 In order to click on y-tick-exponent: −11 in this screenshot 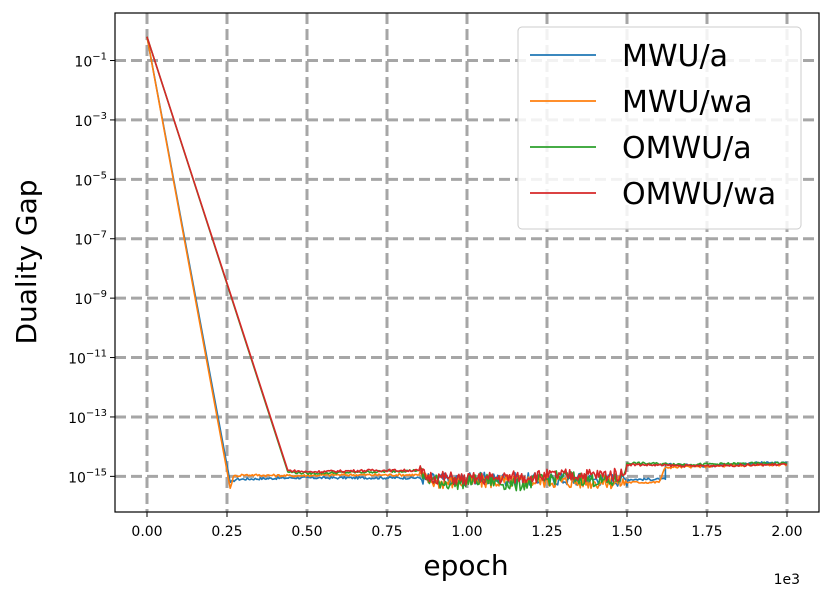, I will do `click(96, 354)`.